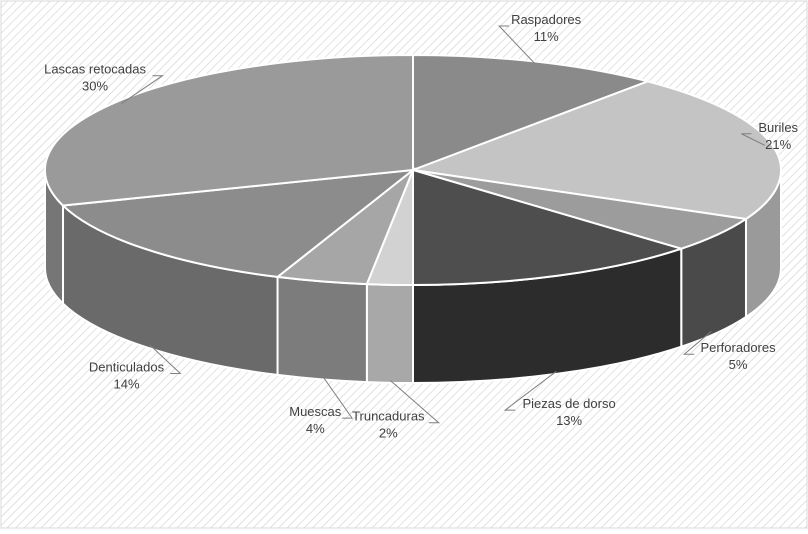  I want to click on label-category-truncaduras: Truncaduras, so click(388, 416).